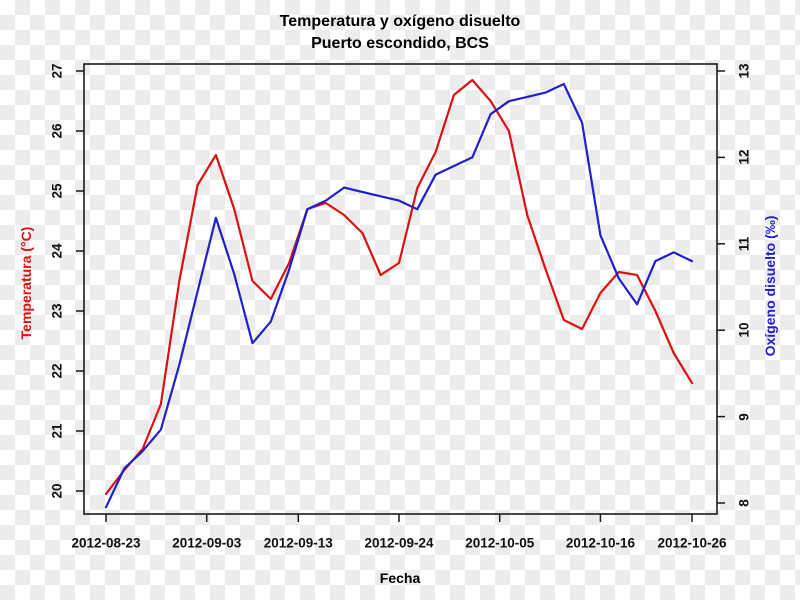 The height and width of the screenshot is (600, 800). What do you see at coordinates (400, 43) in the screenshot?
I see `figure-subtitle: Puerto escondido, BCS` at bounding box center [400, 43].